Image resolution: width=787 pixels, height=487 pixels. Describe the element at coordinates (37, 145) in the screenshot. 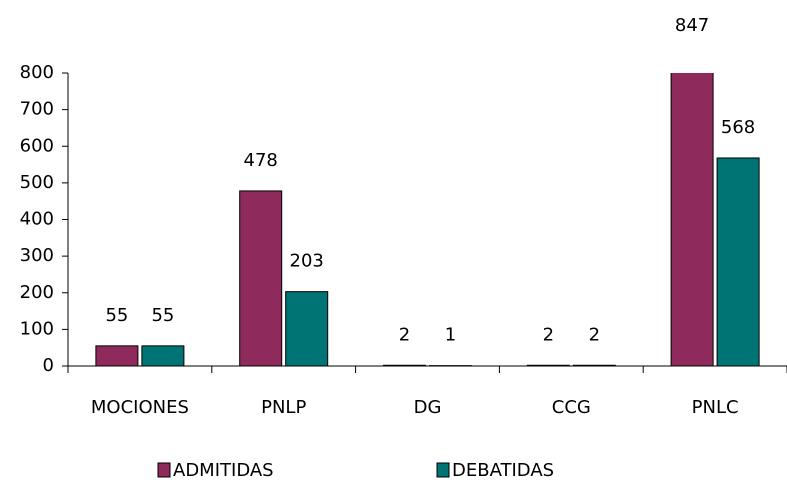

I see `y-tick-label: 600` at that location.